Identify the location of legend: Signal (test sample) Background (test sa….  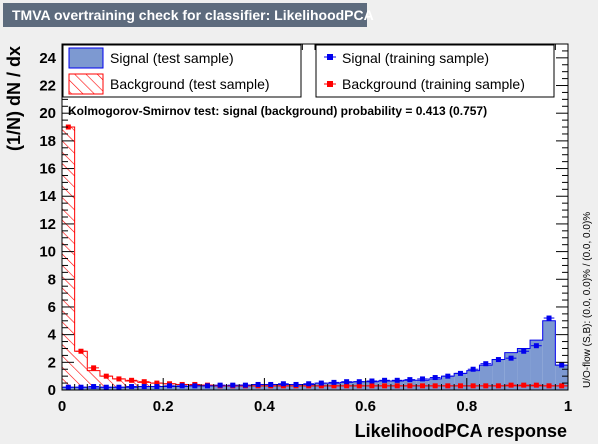
(308, 71).